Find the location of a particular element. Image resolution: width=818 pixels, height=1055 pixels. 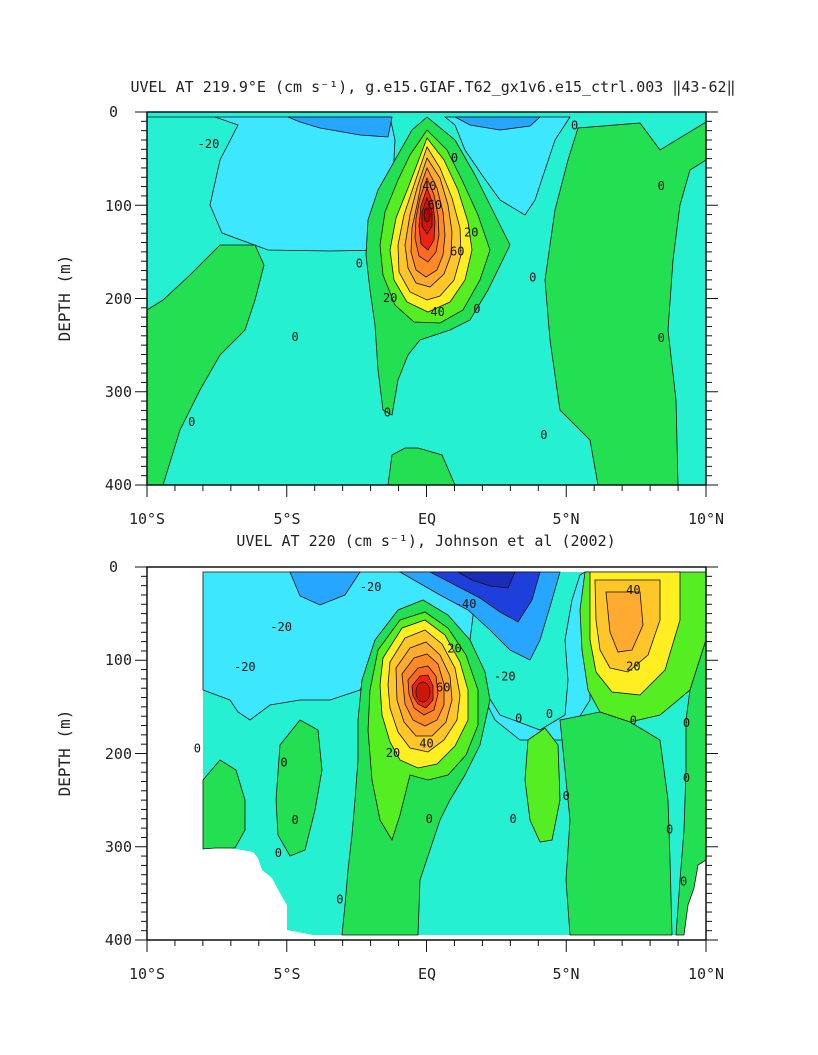

p2-eastward-right-mid is located at coordinates (542, 785).